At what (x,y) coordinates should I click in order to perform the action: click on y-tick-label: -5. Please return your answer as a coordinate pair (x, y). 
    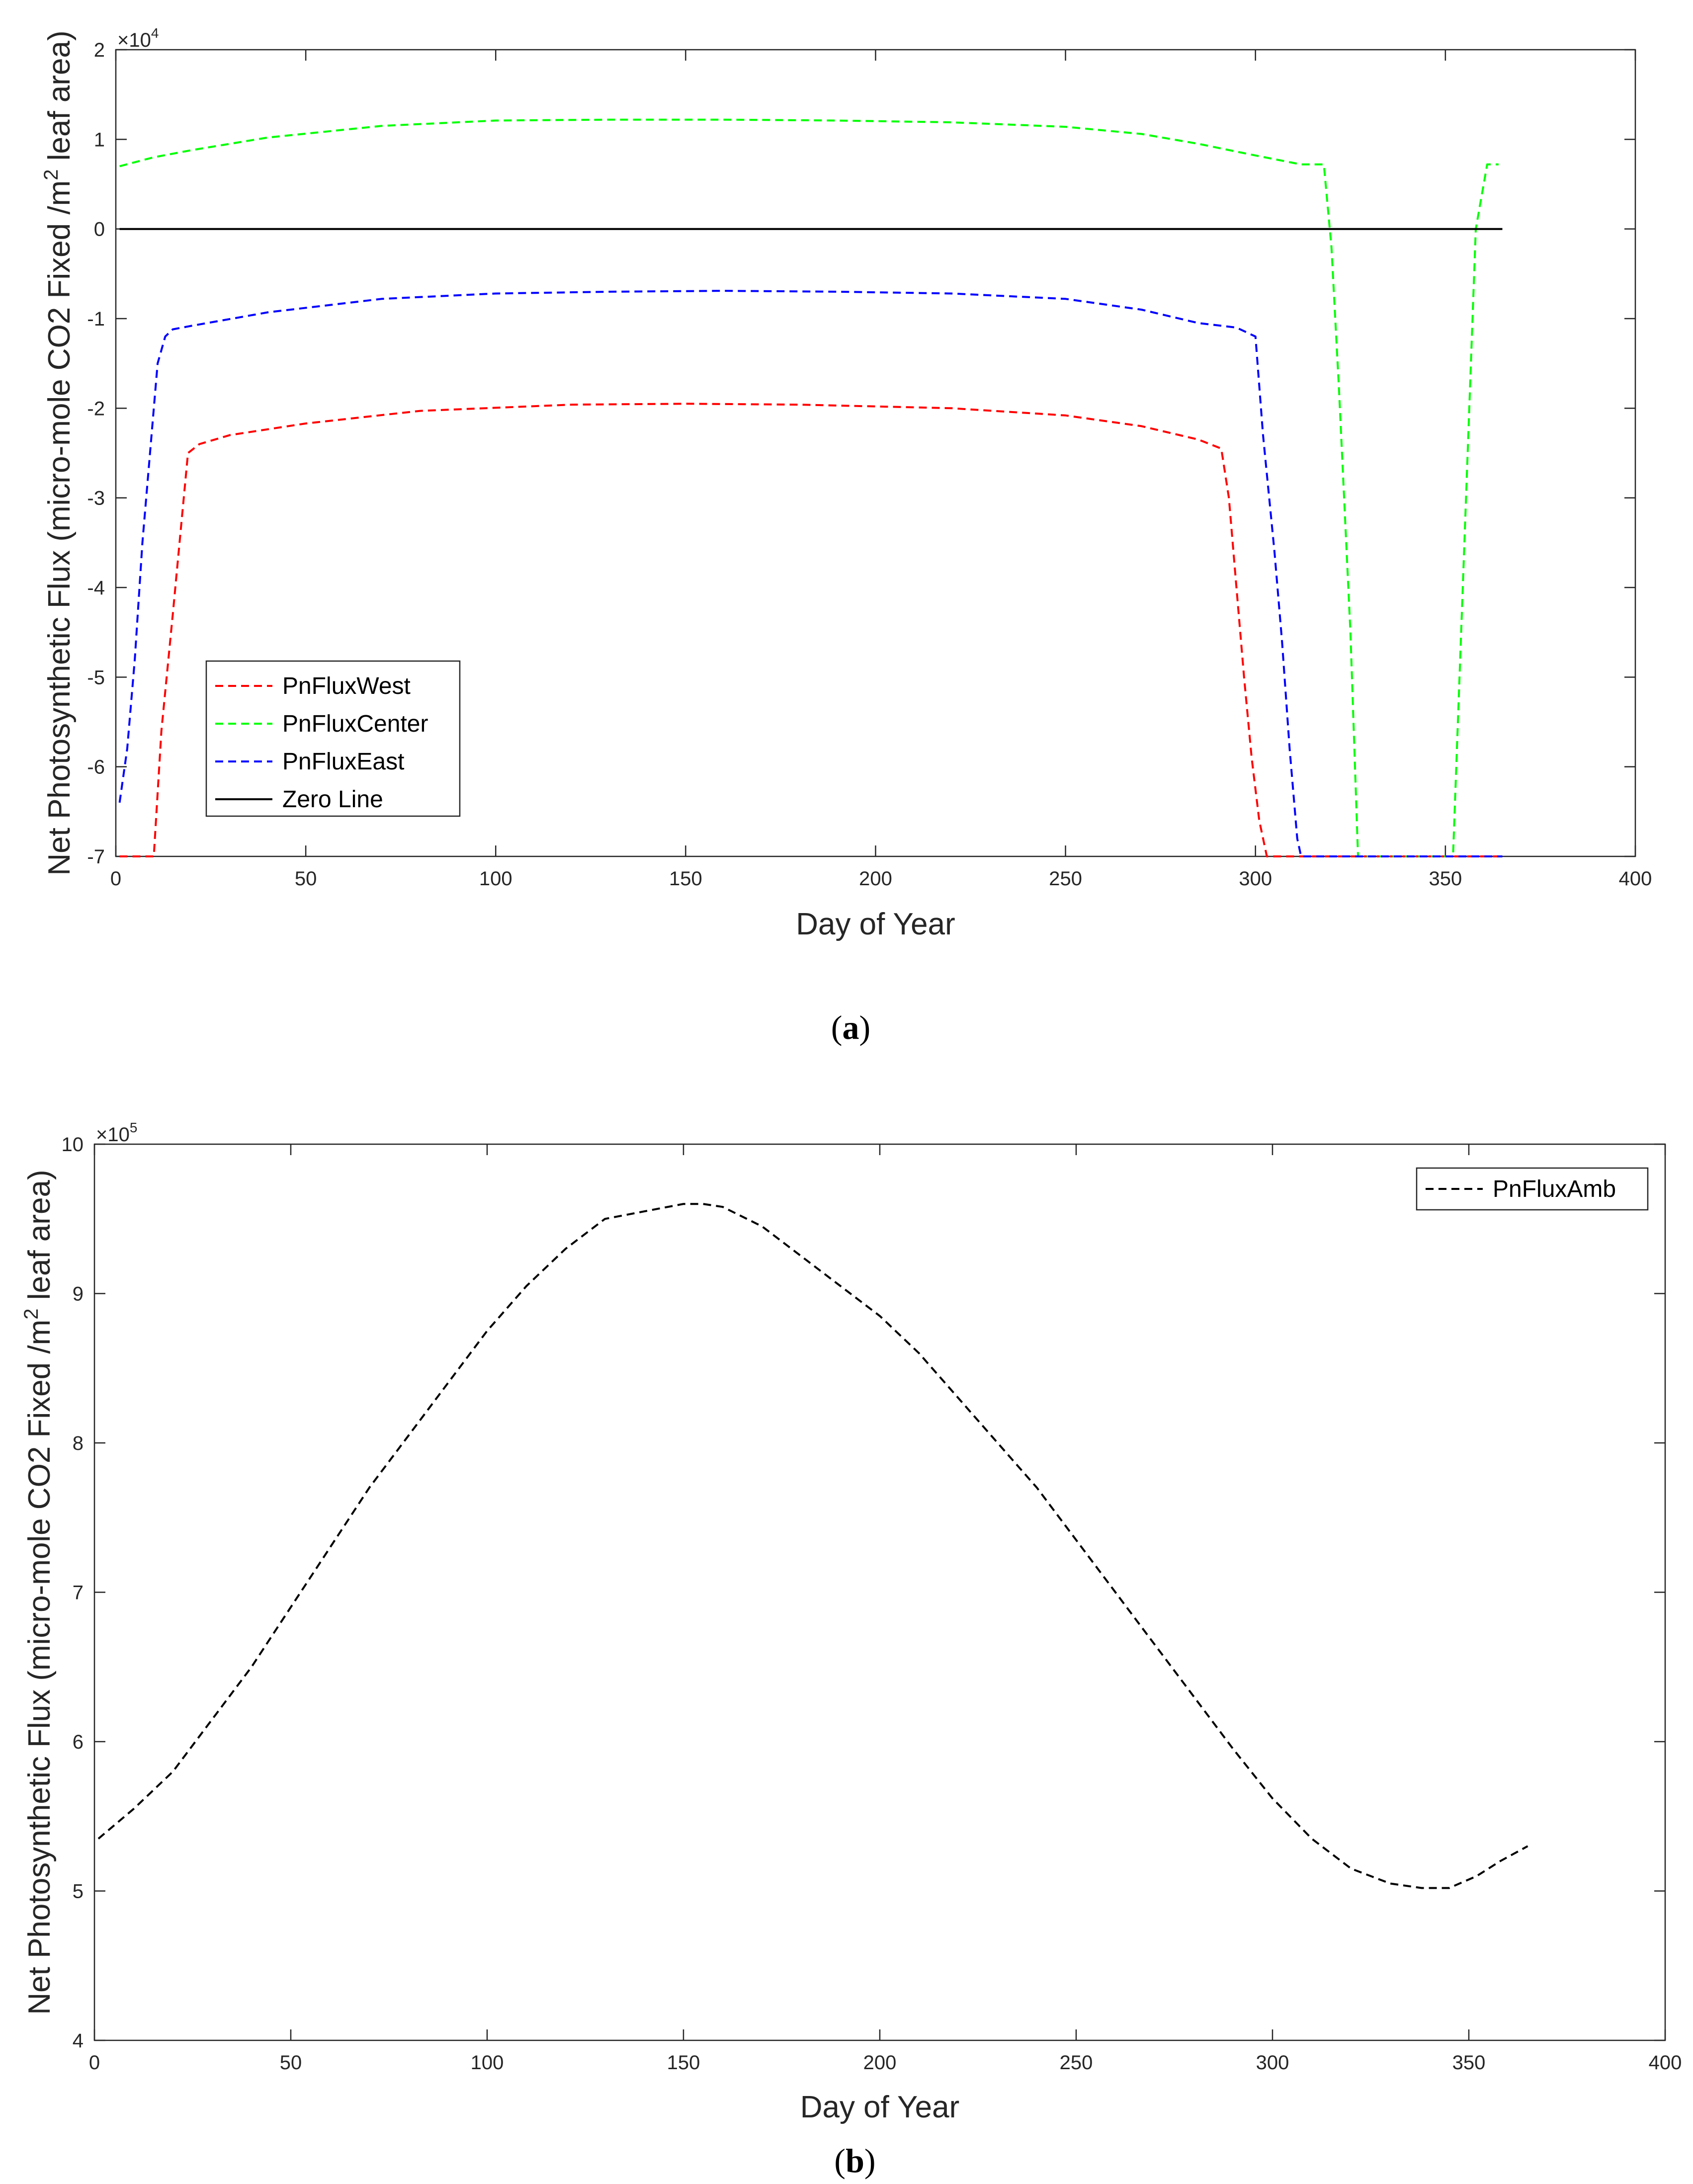
    Looking at the image, I should click on (96, 677).